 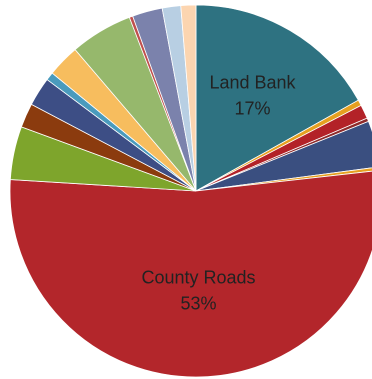 I want to click on slice-label-county-roads: County Roads, so click(x=198, y=278).